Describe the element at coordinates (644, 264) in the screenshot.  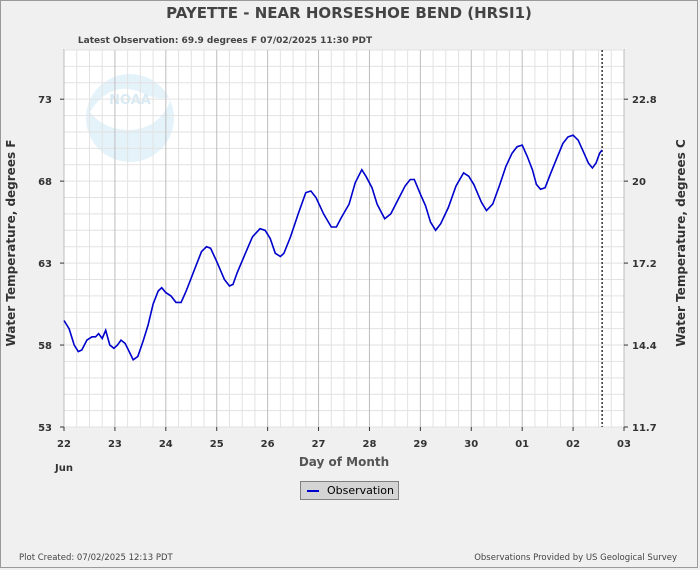
I see `y-right-tick-label: 17.2` at that location.